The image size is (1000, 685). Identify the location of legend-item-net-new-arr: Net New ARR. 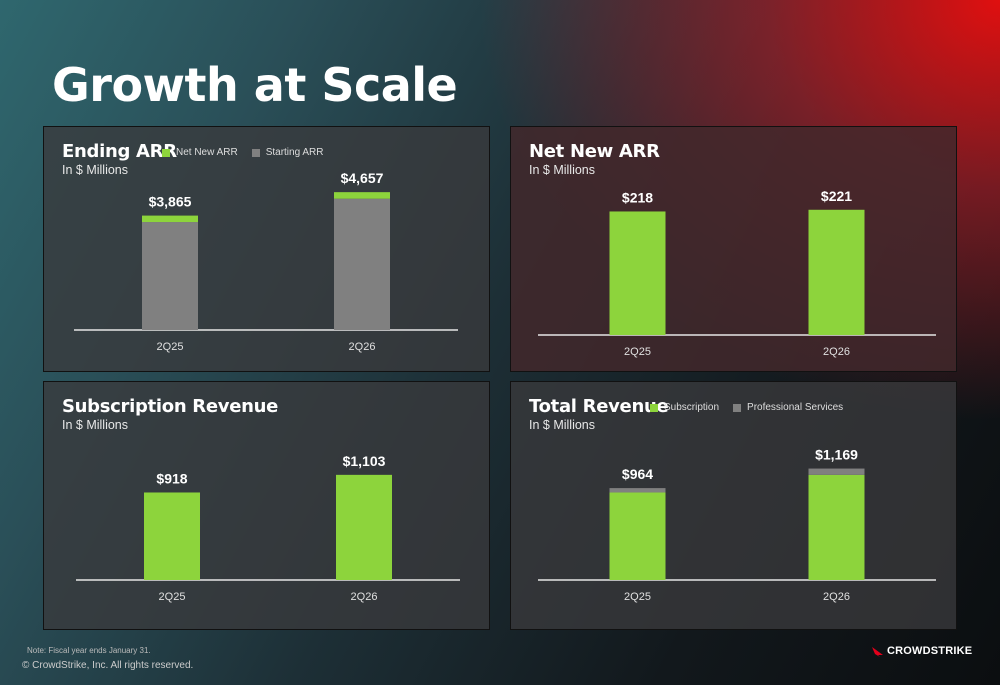
(200, 152).